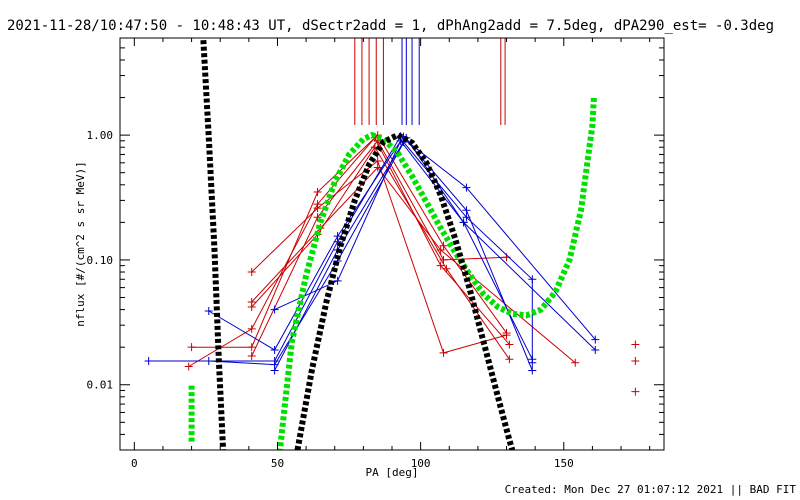  What do you see at coordinates (100, 260) in the screenshot?
I see `y-tick-label: 0.10` at bounding box center [100, 260].